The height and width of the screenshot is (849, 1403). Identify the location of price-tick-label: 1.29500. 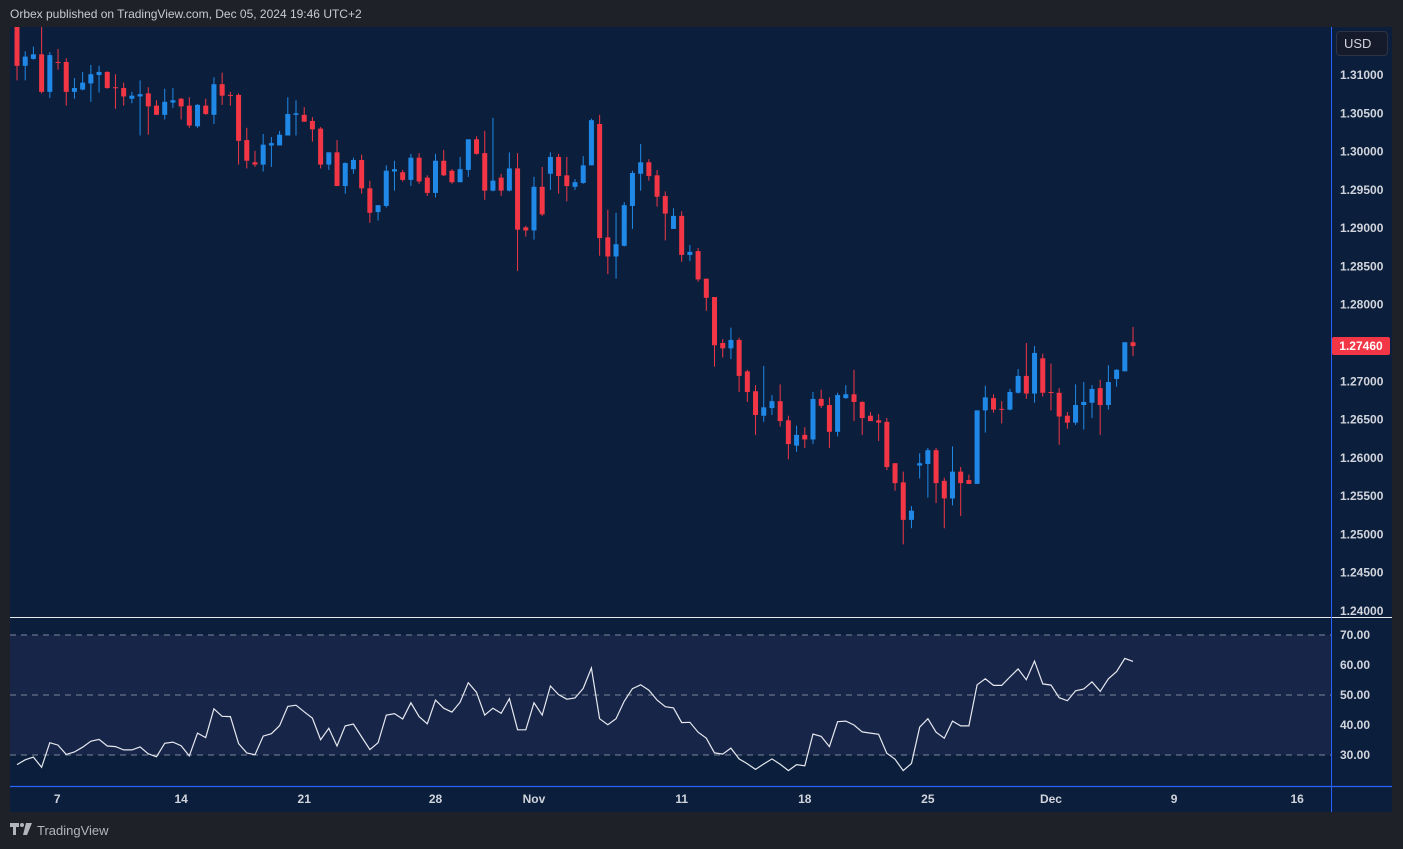
(1362, 190).